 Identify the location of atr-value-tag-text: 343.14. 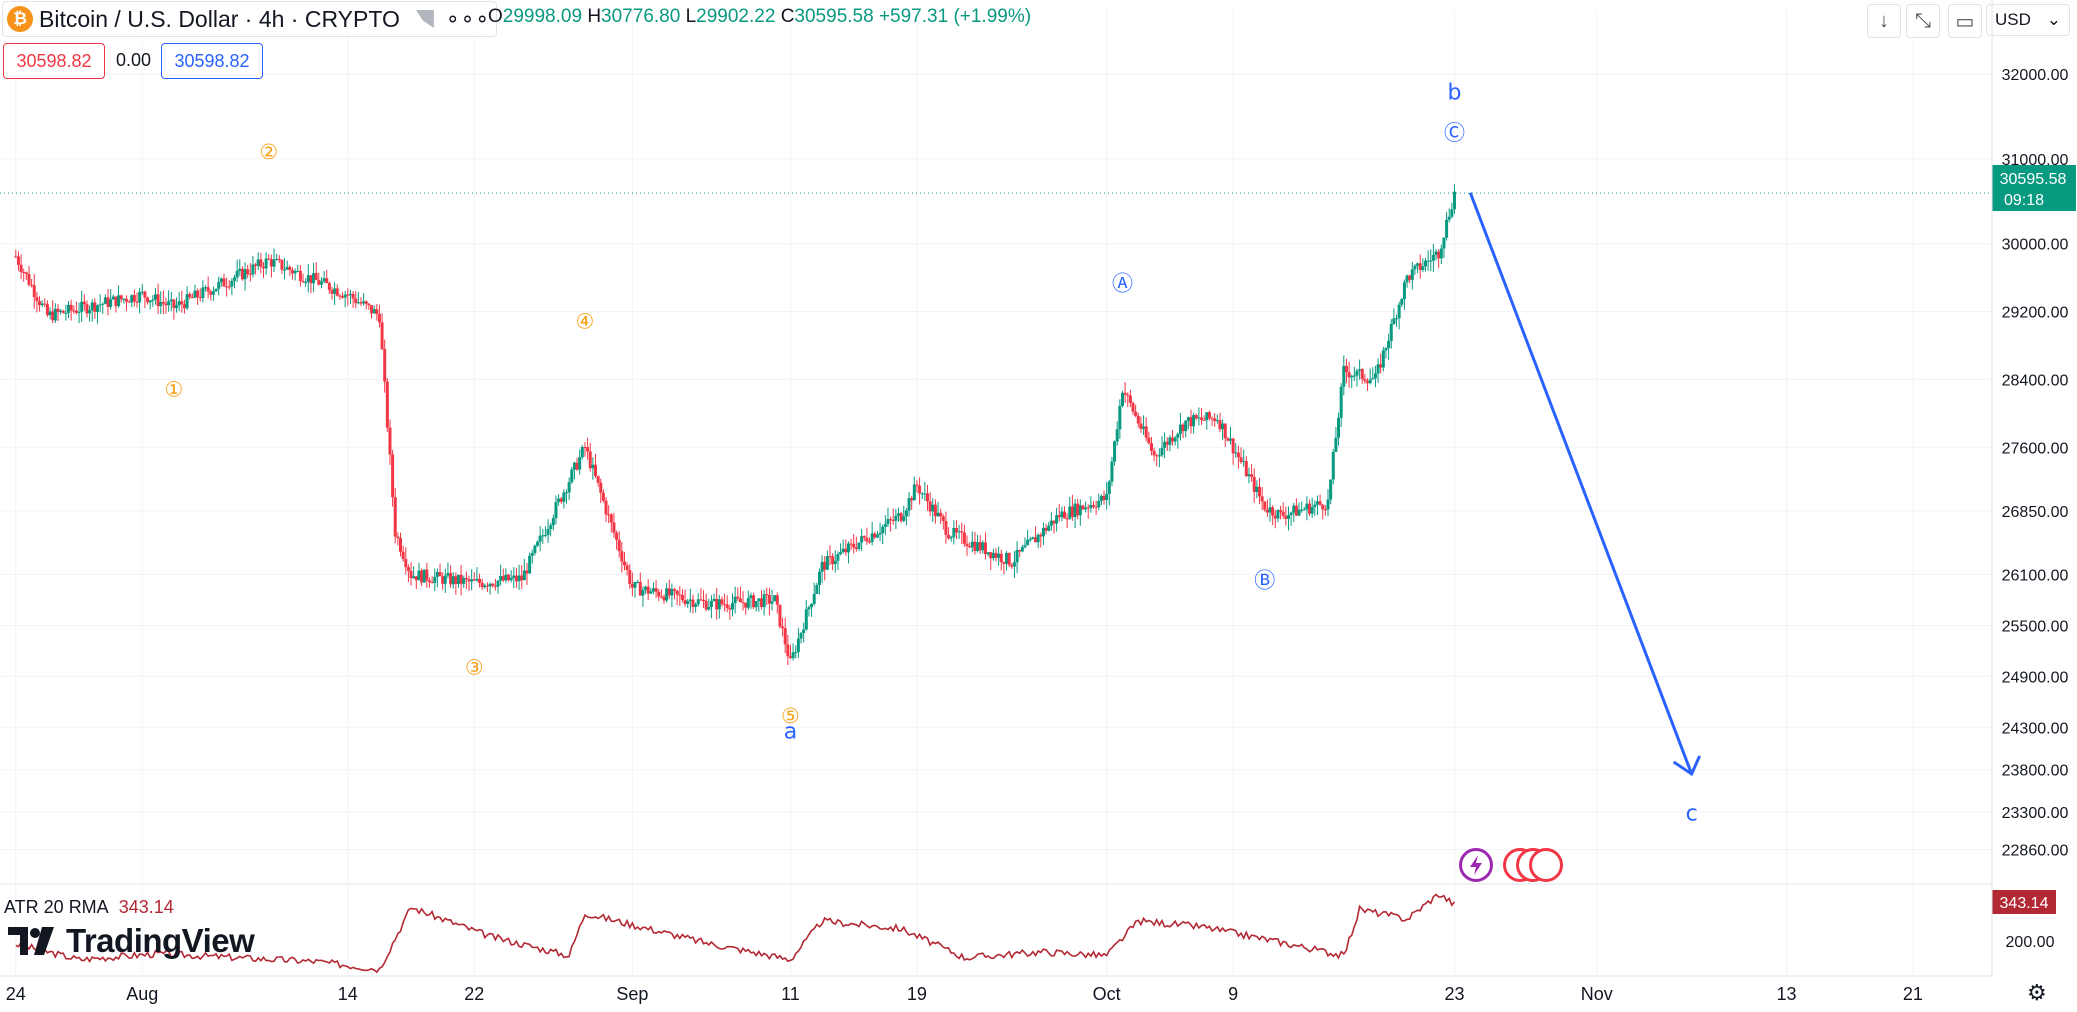
(2024, 903).